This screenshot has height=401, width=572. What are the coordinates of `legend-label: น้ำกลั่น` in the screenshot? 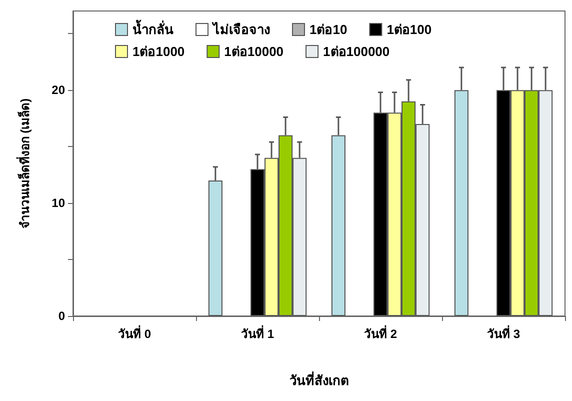 It's located at (153, 28).